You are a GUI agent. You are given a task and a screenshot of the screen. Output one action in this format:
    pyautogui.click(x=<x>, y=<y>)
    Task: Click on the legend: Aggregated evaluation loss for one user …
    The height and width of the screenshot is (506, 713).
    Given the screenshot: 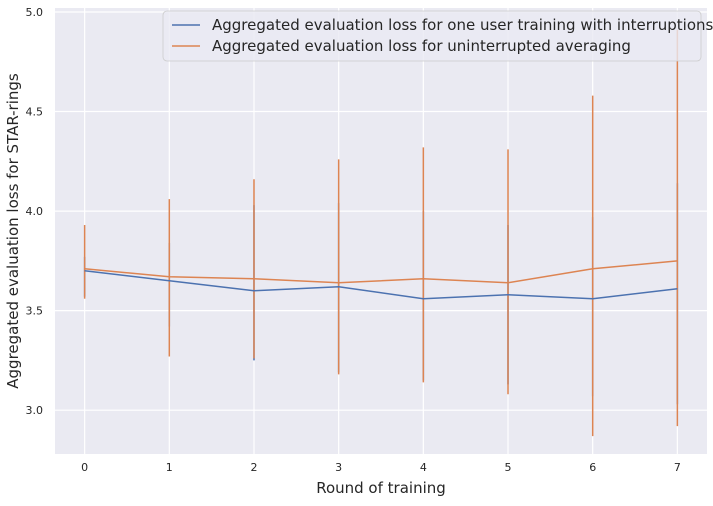 What is the action you would take?
    pyautogui.click(x=437, y=36)
    